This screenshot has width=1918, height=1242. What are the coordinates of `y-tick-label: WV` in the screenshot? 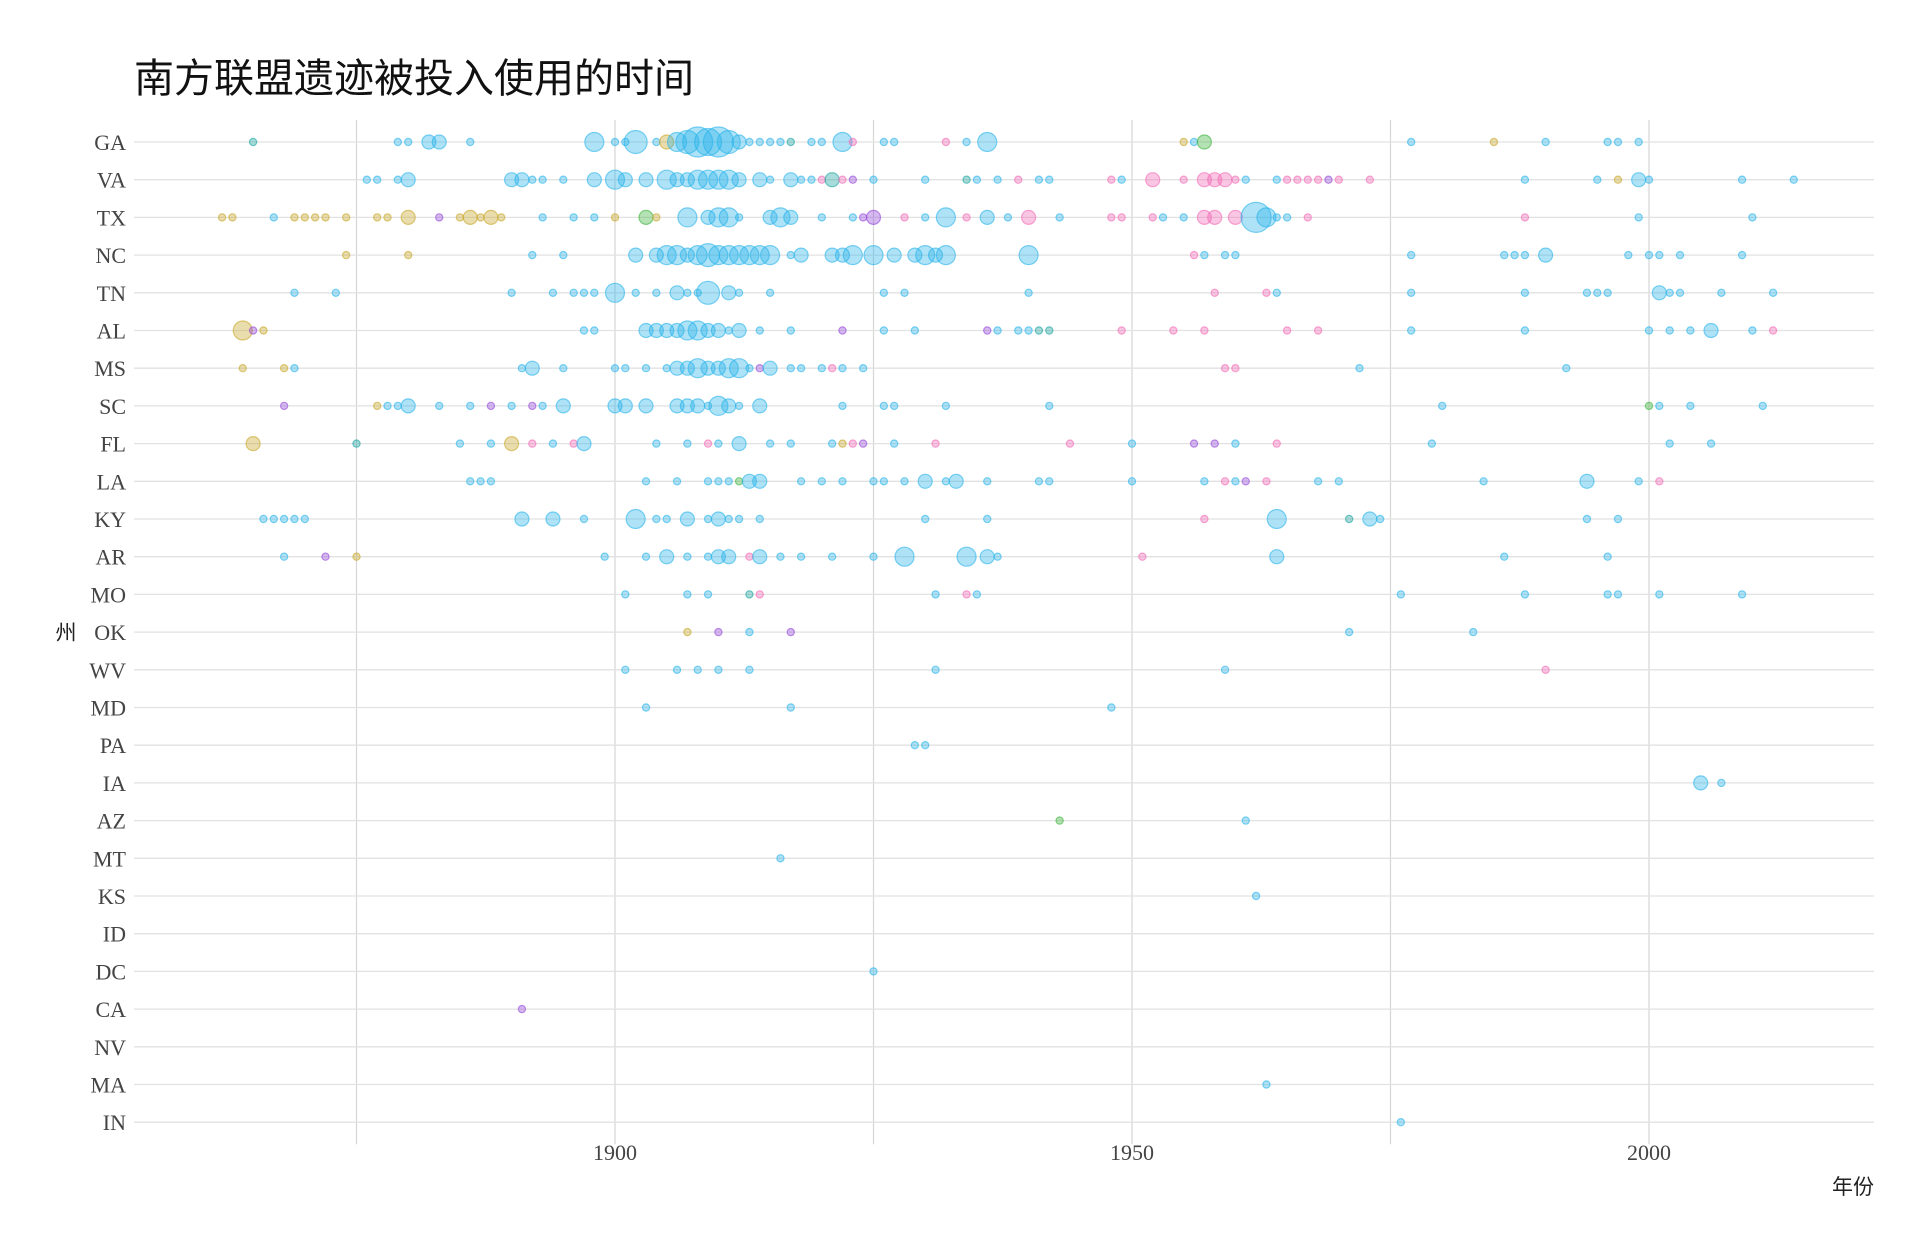 It's located at (107, 670).